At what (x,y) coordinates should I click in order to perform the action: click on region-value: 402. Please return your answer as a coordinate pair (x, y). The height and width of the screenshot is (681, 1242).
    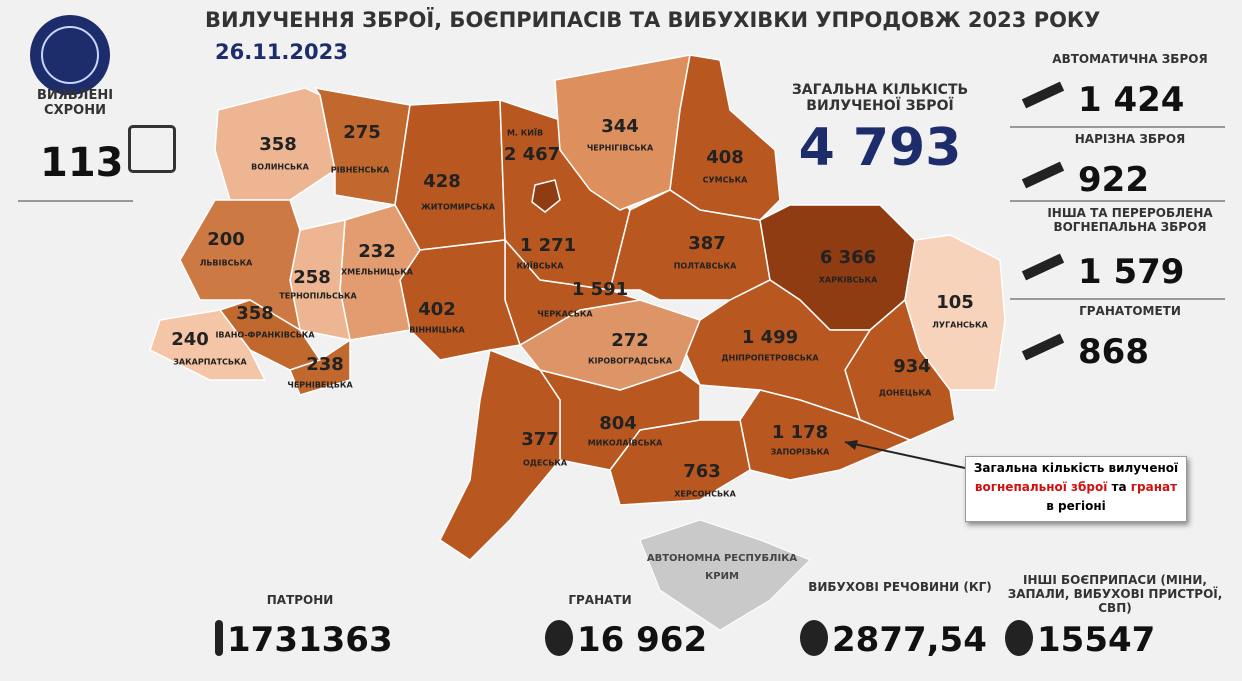
    Looking at the image, I should click on (437, 309).